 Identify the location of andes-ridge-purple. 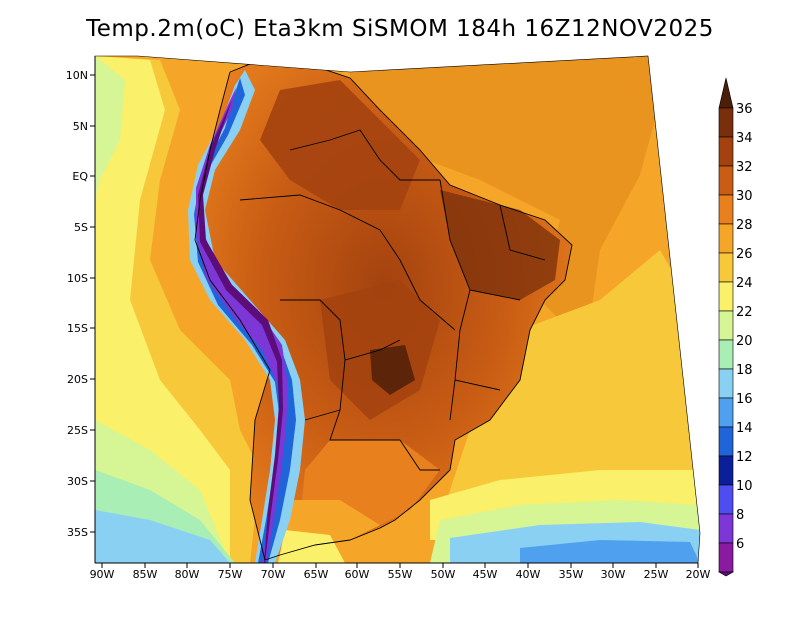
(242, 325).